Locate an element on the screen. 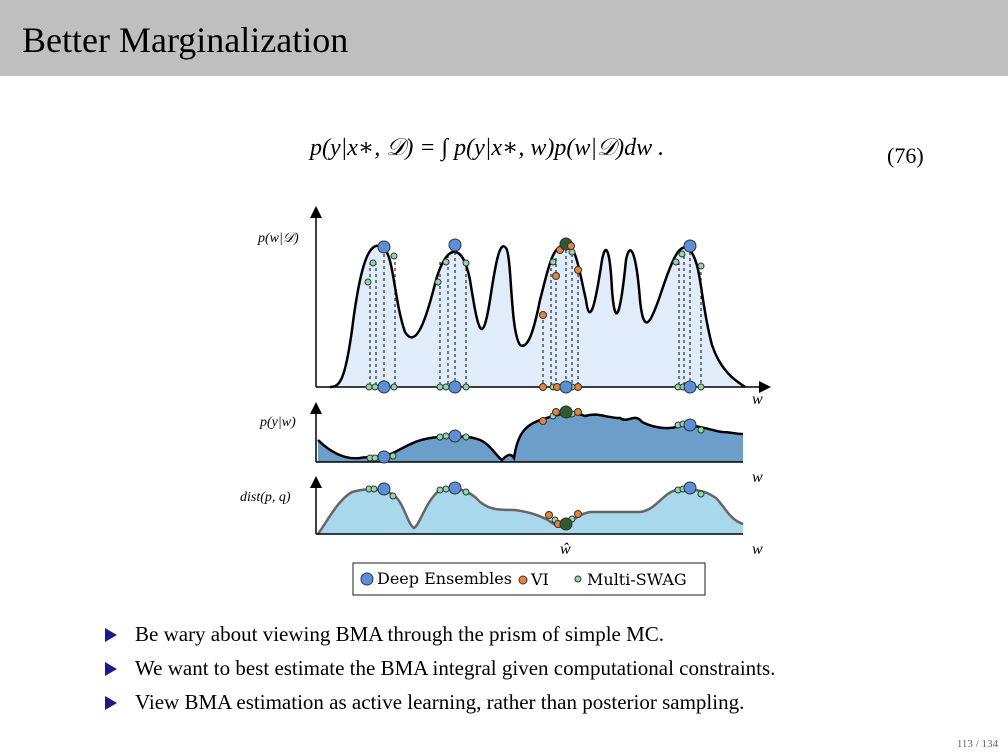 Image resolution: width=1008 pixels, height=756 pixels. posterior-panel: p(w|𝒟) w is located at coordinates (514, 307).